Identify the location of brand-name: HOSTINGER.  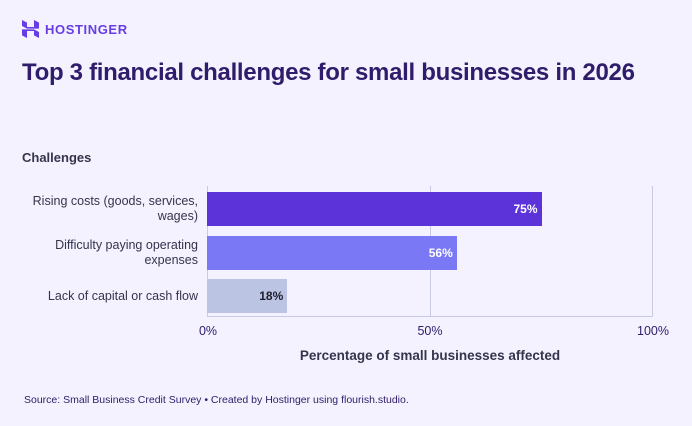
(86, 29).